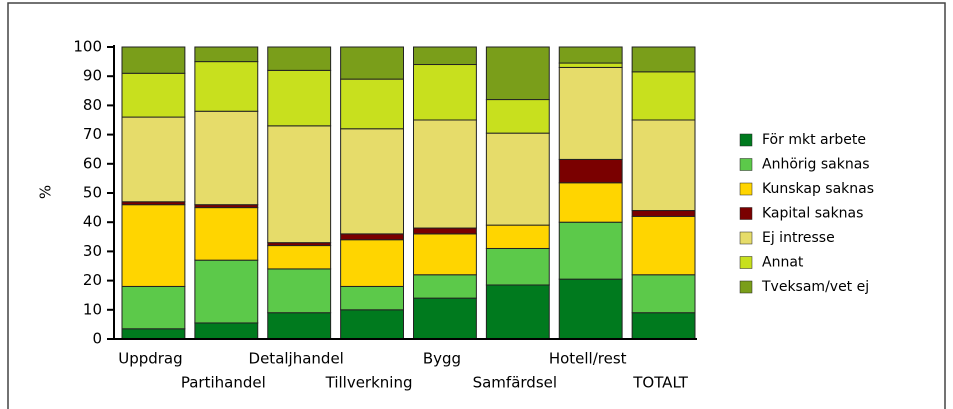 The image size is (953, 409). What do you see at coordinates (87, 47) in the screenshot?
I see `y-tick-label: 100` at bounding box center [87, 47].